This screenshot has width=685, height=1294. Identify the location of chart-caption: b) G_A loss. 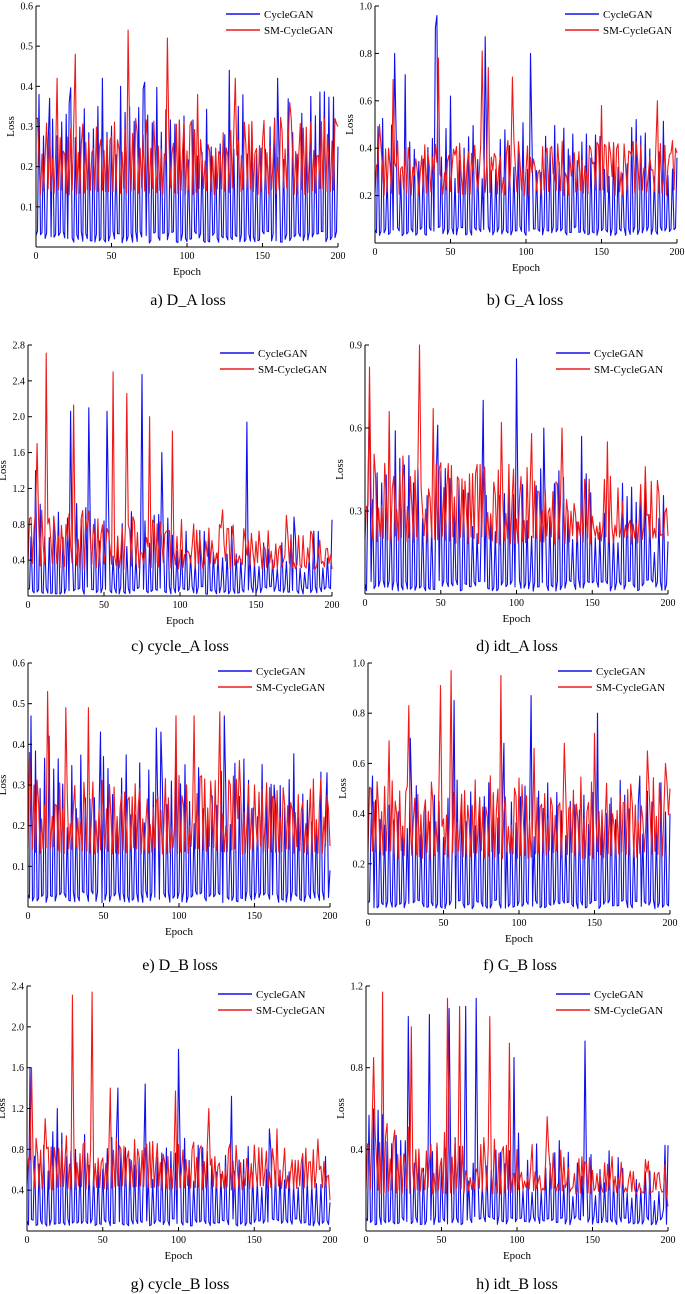
(525, 300).